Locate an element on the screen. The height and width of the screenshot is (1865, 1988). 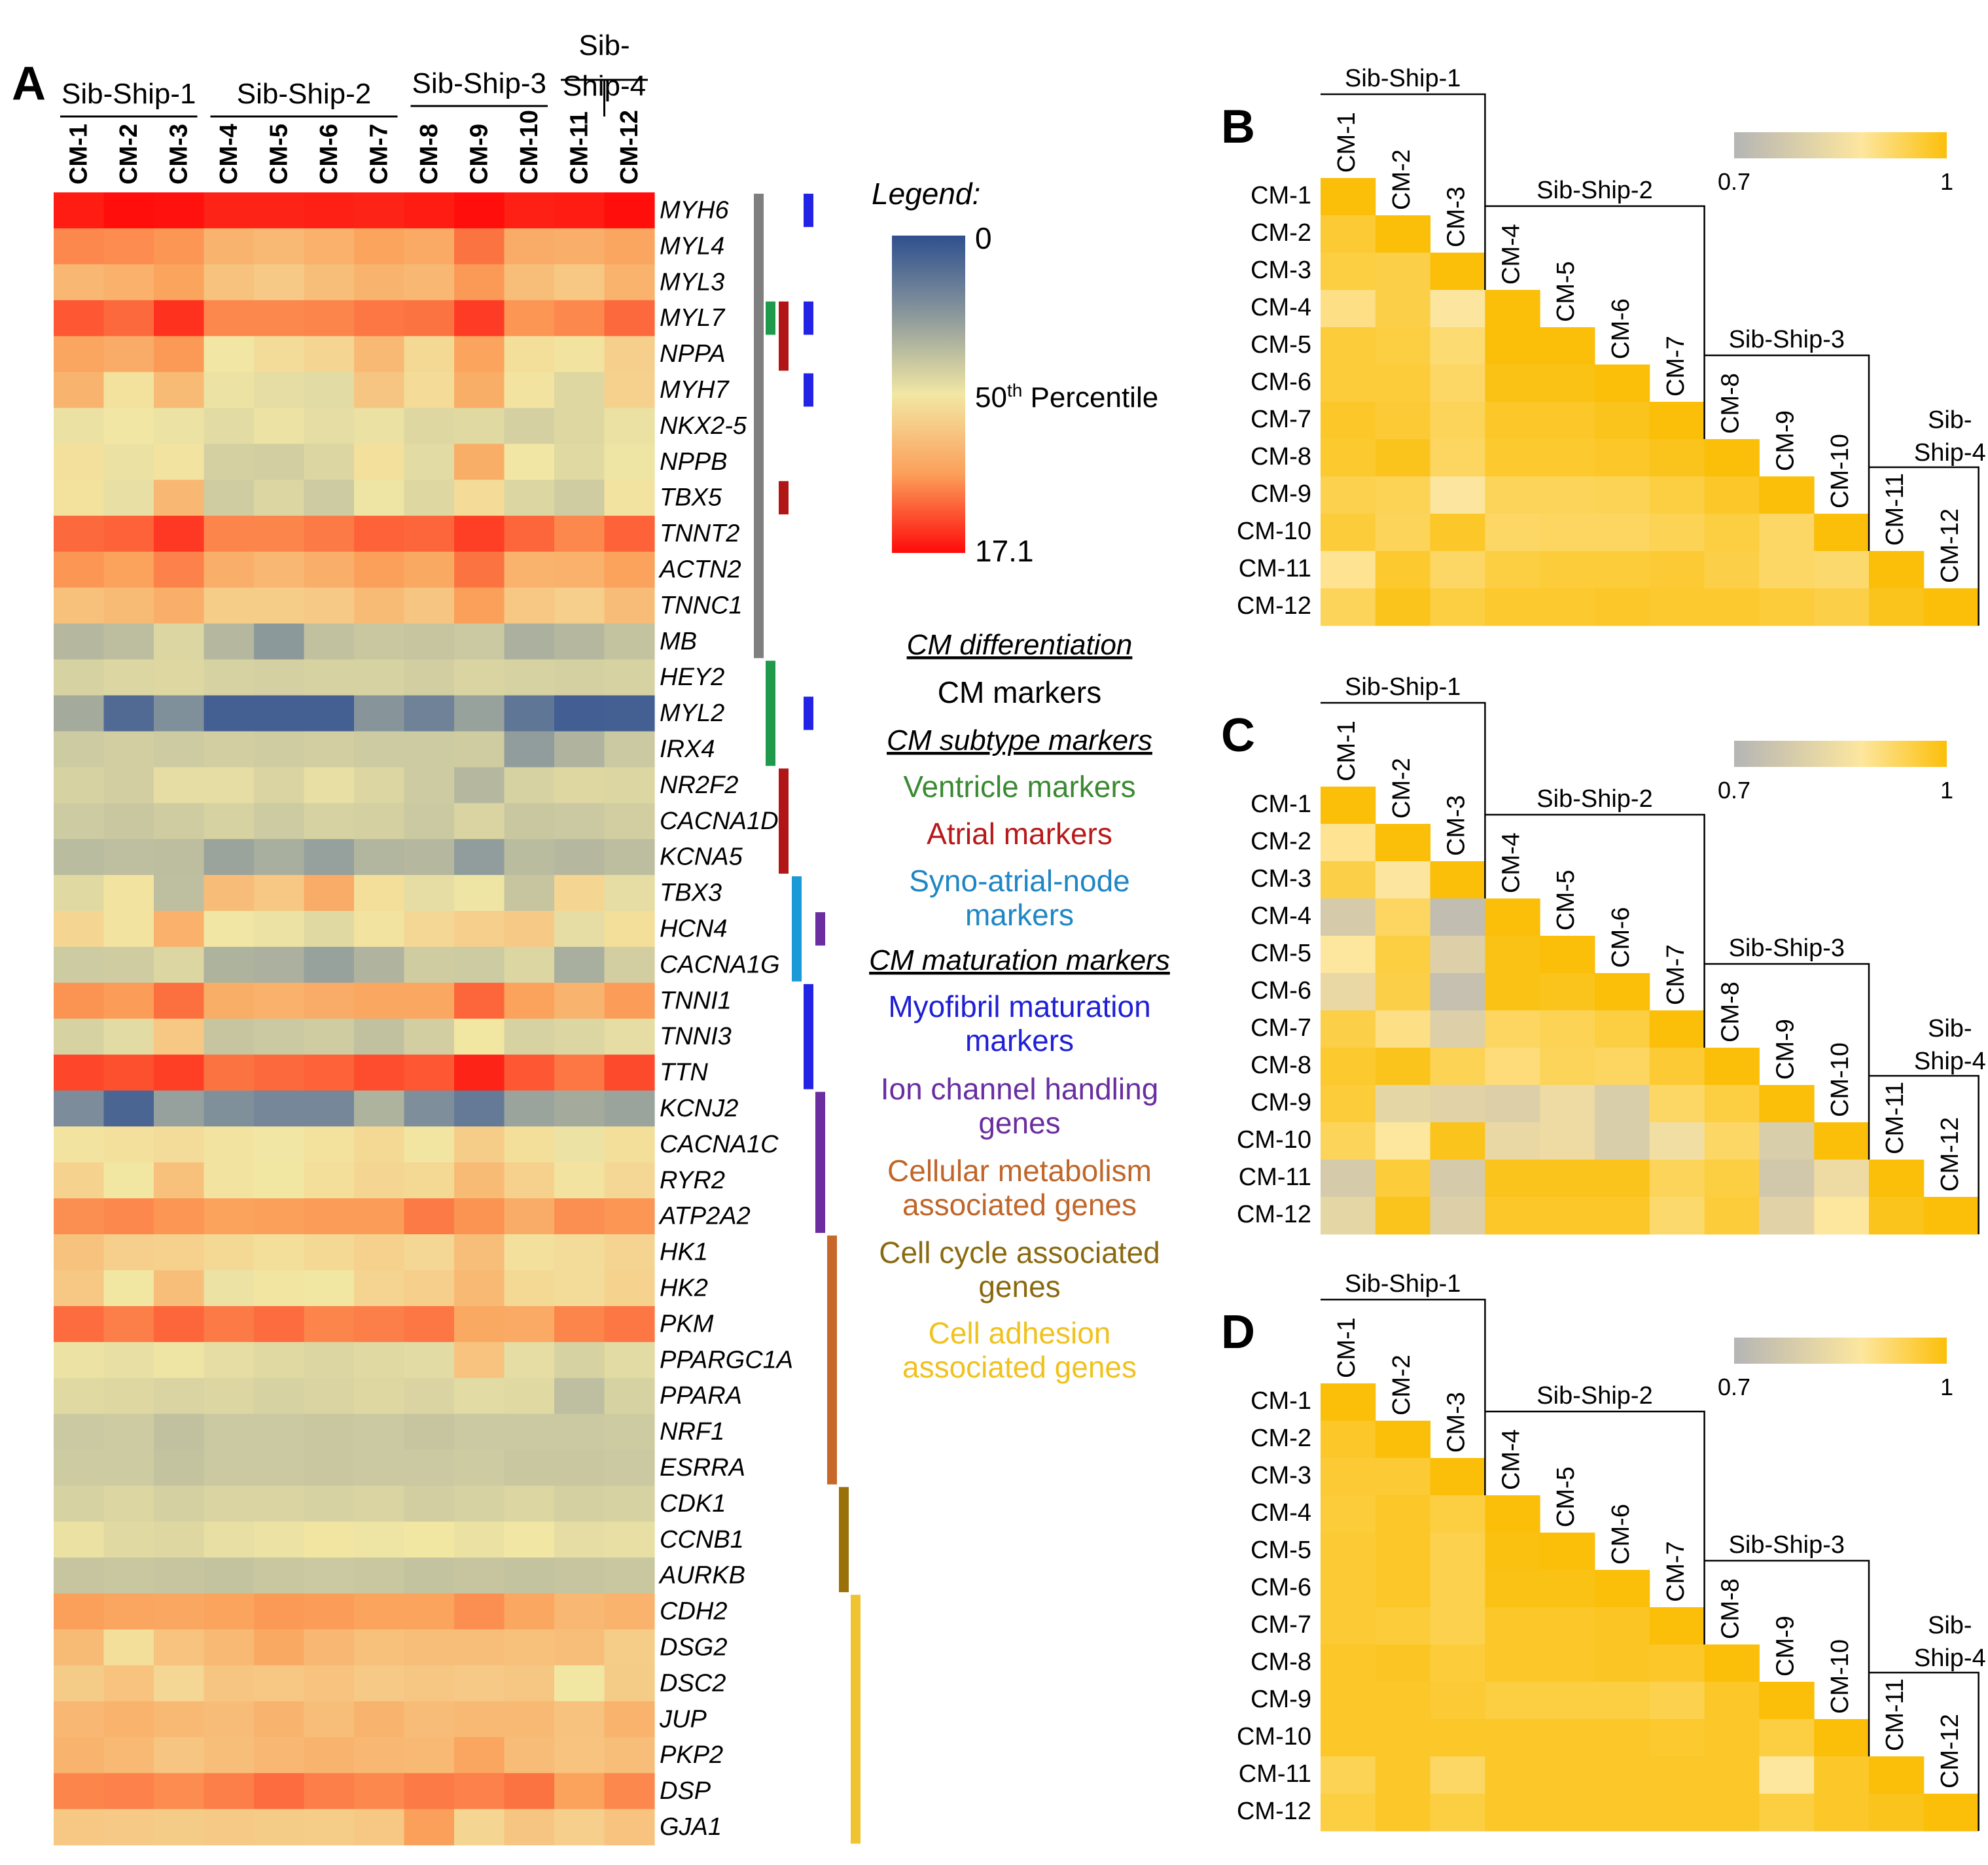
corr-col-label: CM-7 is located at coordinates (1676, 974).